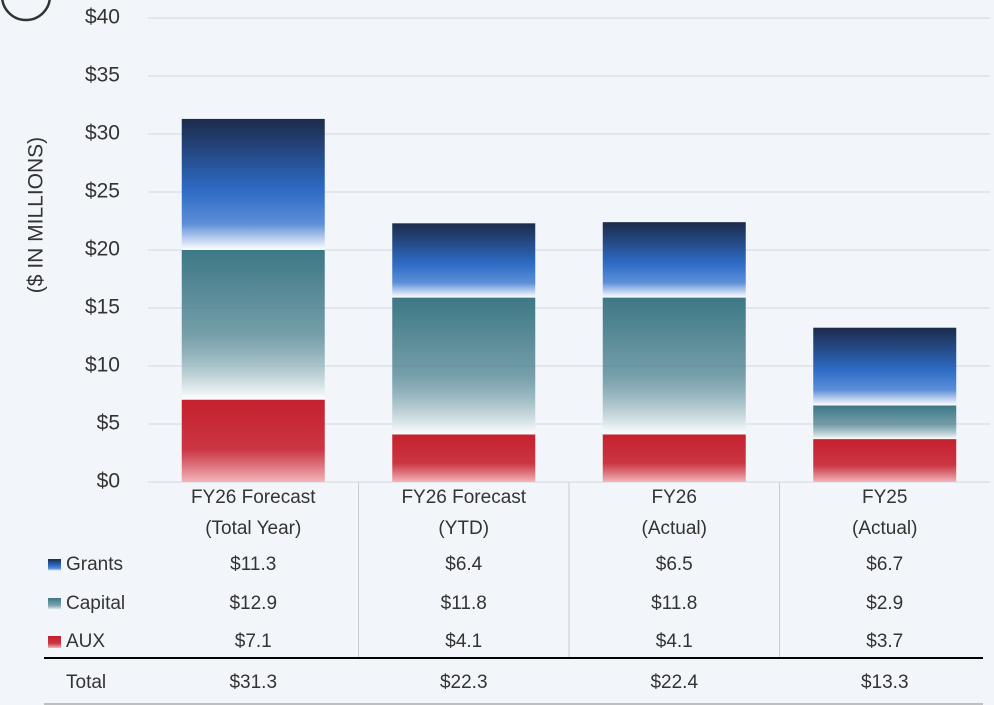 The image size is (994, 705). Describe the element at coordinates (26, 11) in the screenshot. I see `logo` at that location.